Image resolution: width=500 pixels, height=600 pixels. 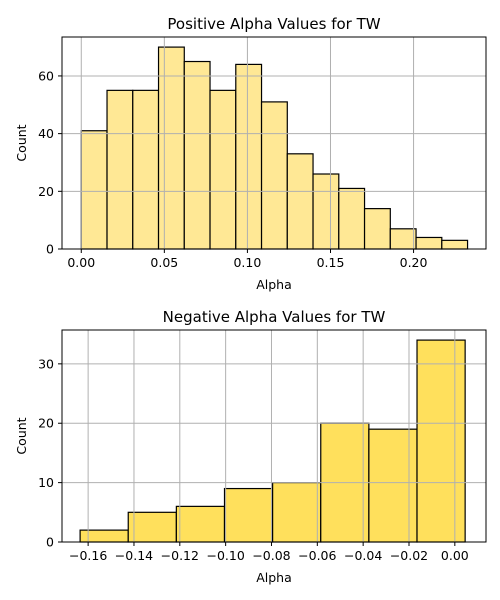 What do you see at coordinates (317, 555) in the screenshot?
I see `x-tick-label: −0.06` at bounding box center [317, 555].